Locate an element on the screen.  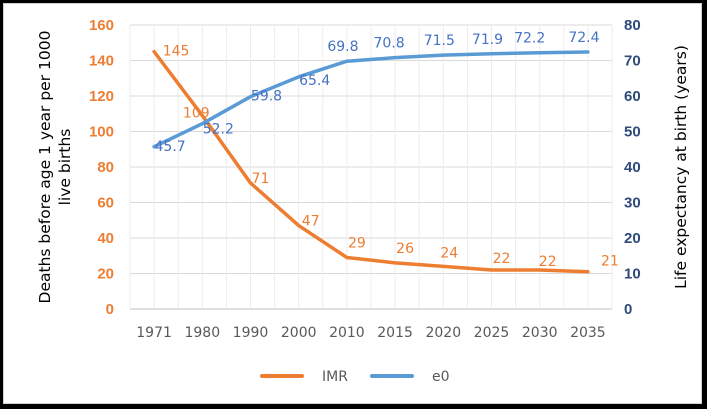
y-left-tick-label: 120 is located at coordinates (101, 96).